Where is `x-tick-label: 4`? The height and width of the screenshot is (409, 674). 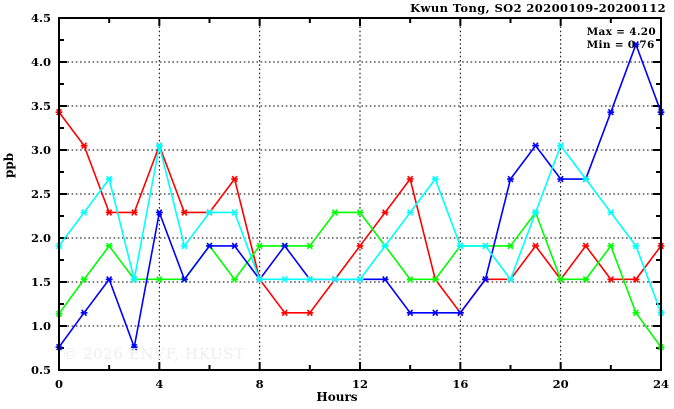
x-tick-label: 4 is located at coordinates (159, 384).